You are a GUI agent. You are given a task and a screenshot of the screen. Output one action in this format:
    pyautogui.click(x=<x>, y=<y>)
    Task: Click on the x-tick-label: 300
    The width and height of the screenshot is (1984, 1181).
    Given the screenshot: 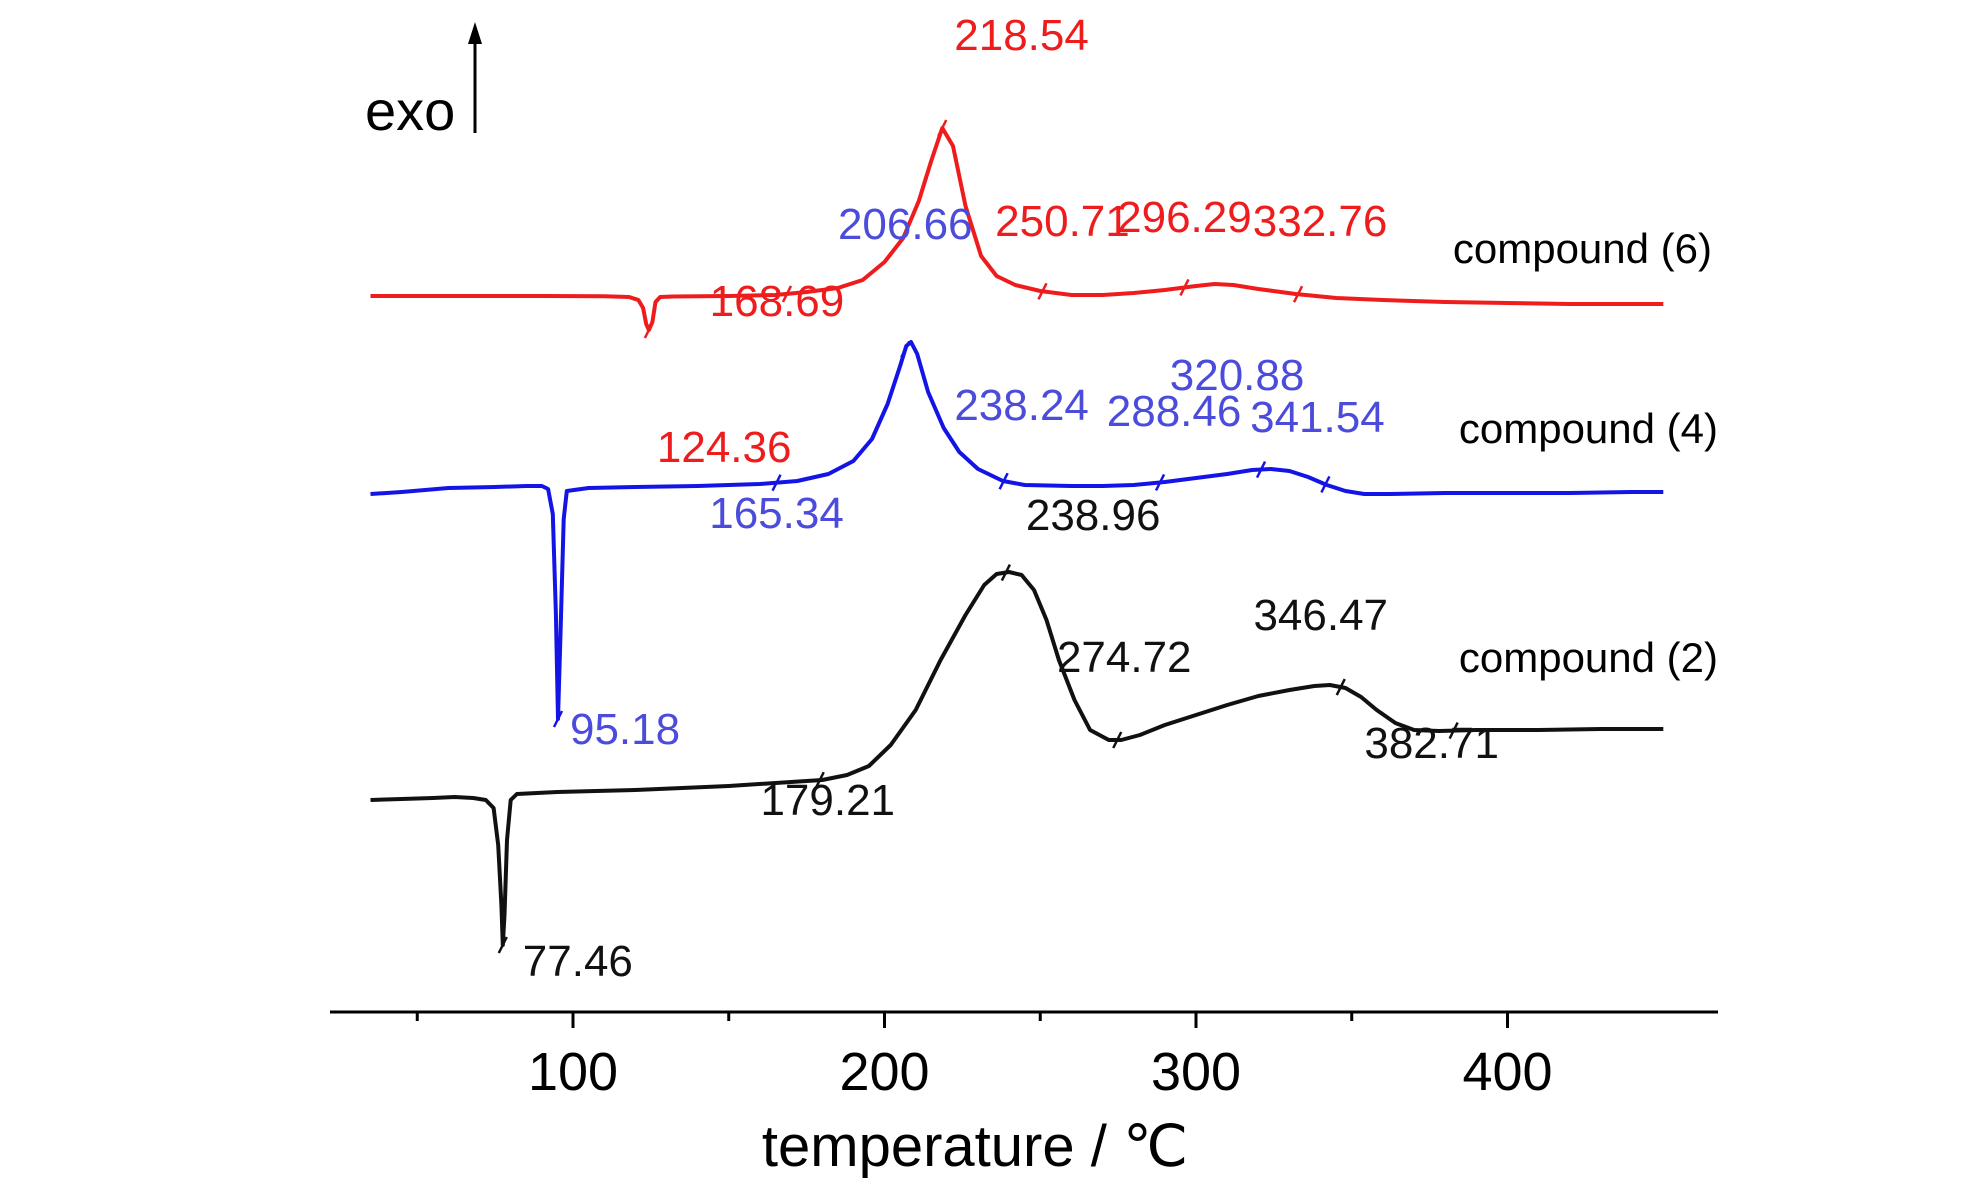 What is the action you would take?
    pyautogui.click(x=1196, y=1072)
    